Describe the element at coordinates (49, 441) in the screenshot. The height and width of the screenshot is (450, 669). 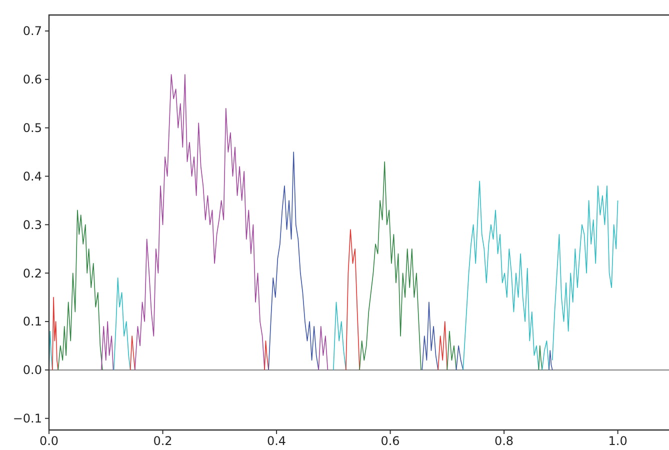
I see `x-tick-label: 0.0` at that location.